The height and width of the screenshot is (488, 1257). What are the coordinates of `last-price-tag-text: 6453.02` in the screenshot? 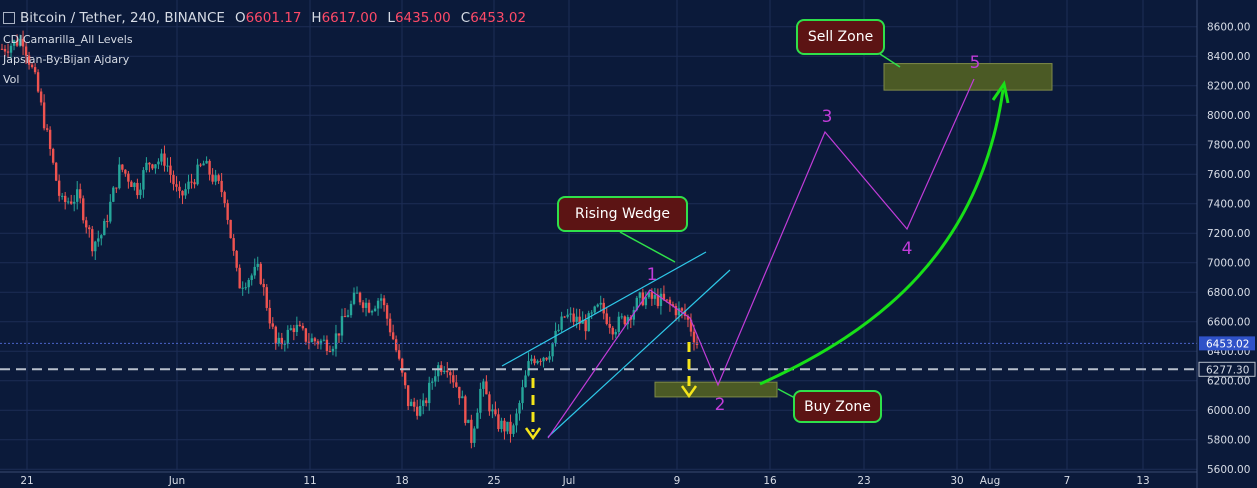 It's located at (1227, 344).